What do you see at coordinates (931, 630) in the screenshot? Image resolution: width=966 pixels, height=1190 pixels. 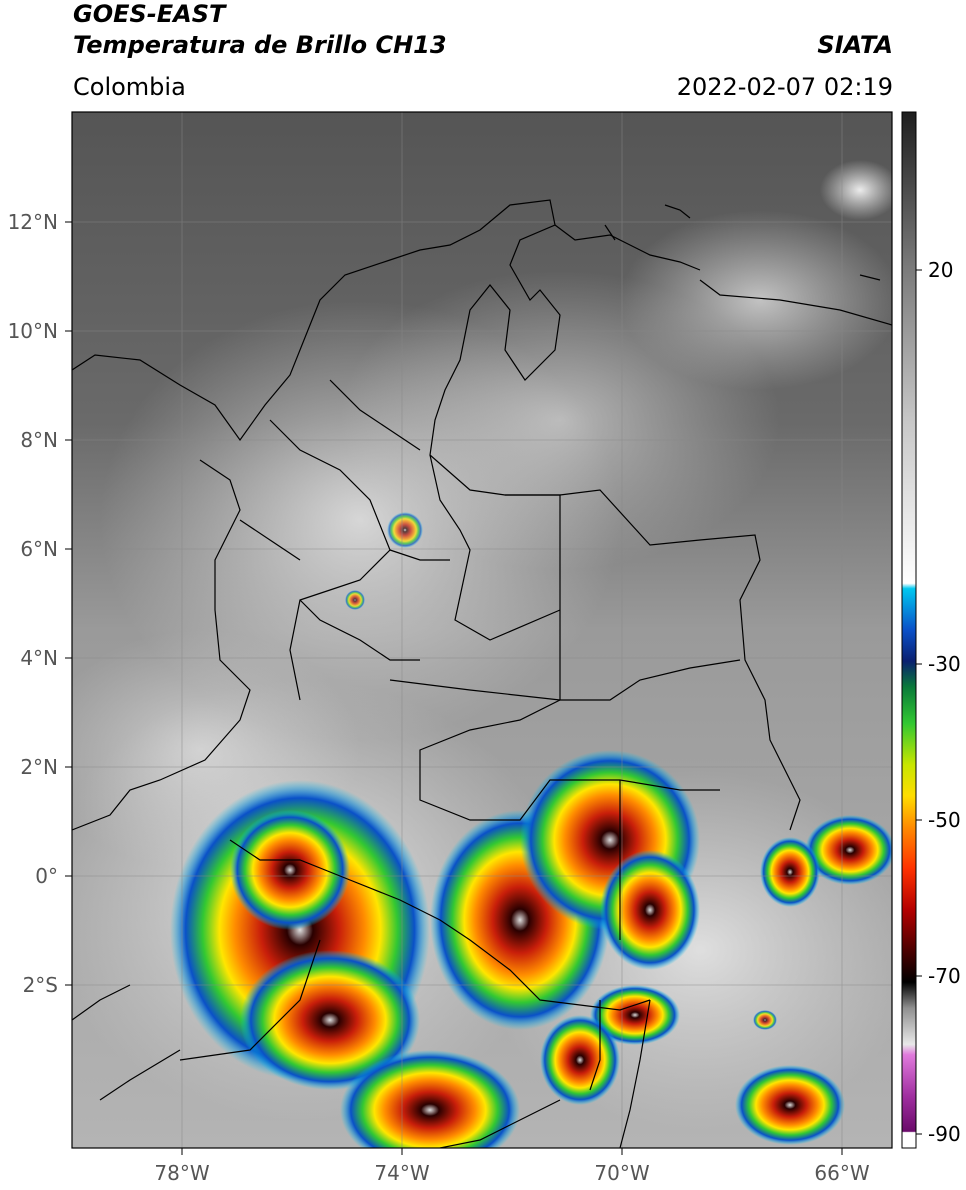 I see `colorbar: 20 -30 -50 -70 -90` at bounding box center [931, 630].